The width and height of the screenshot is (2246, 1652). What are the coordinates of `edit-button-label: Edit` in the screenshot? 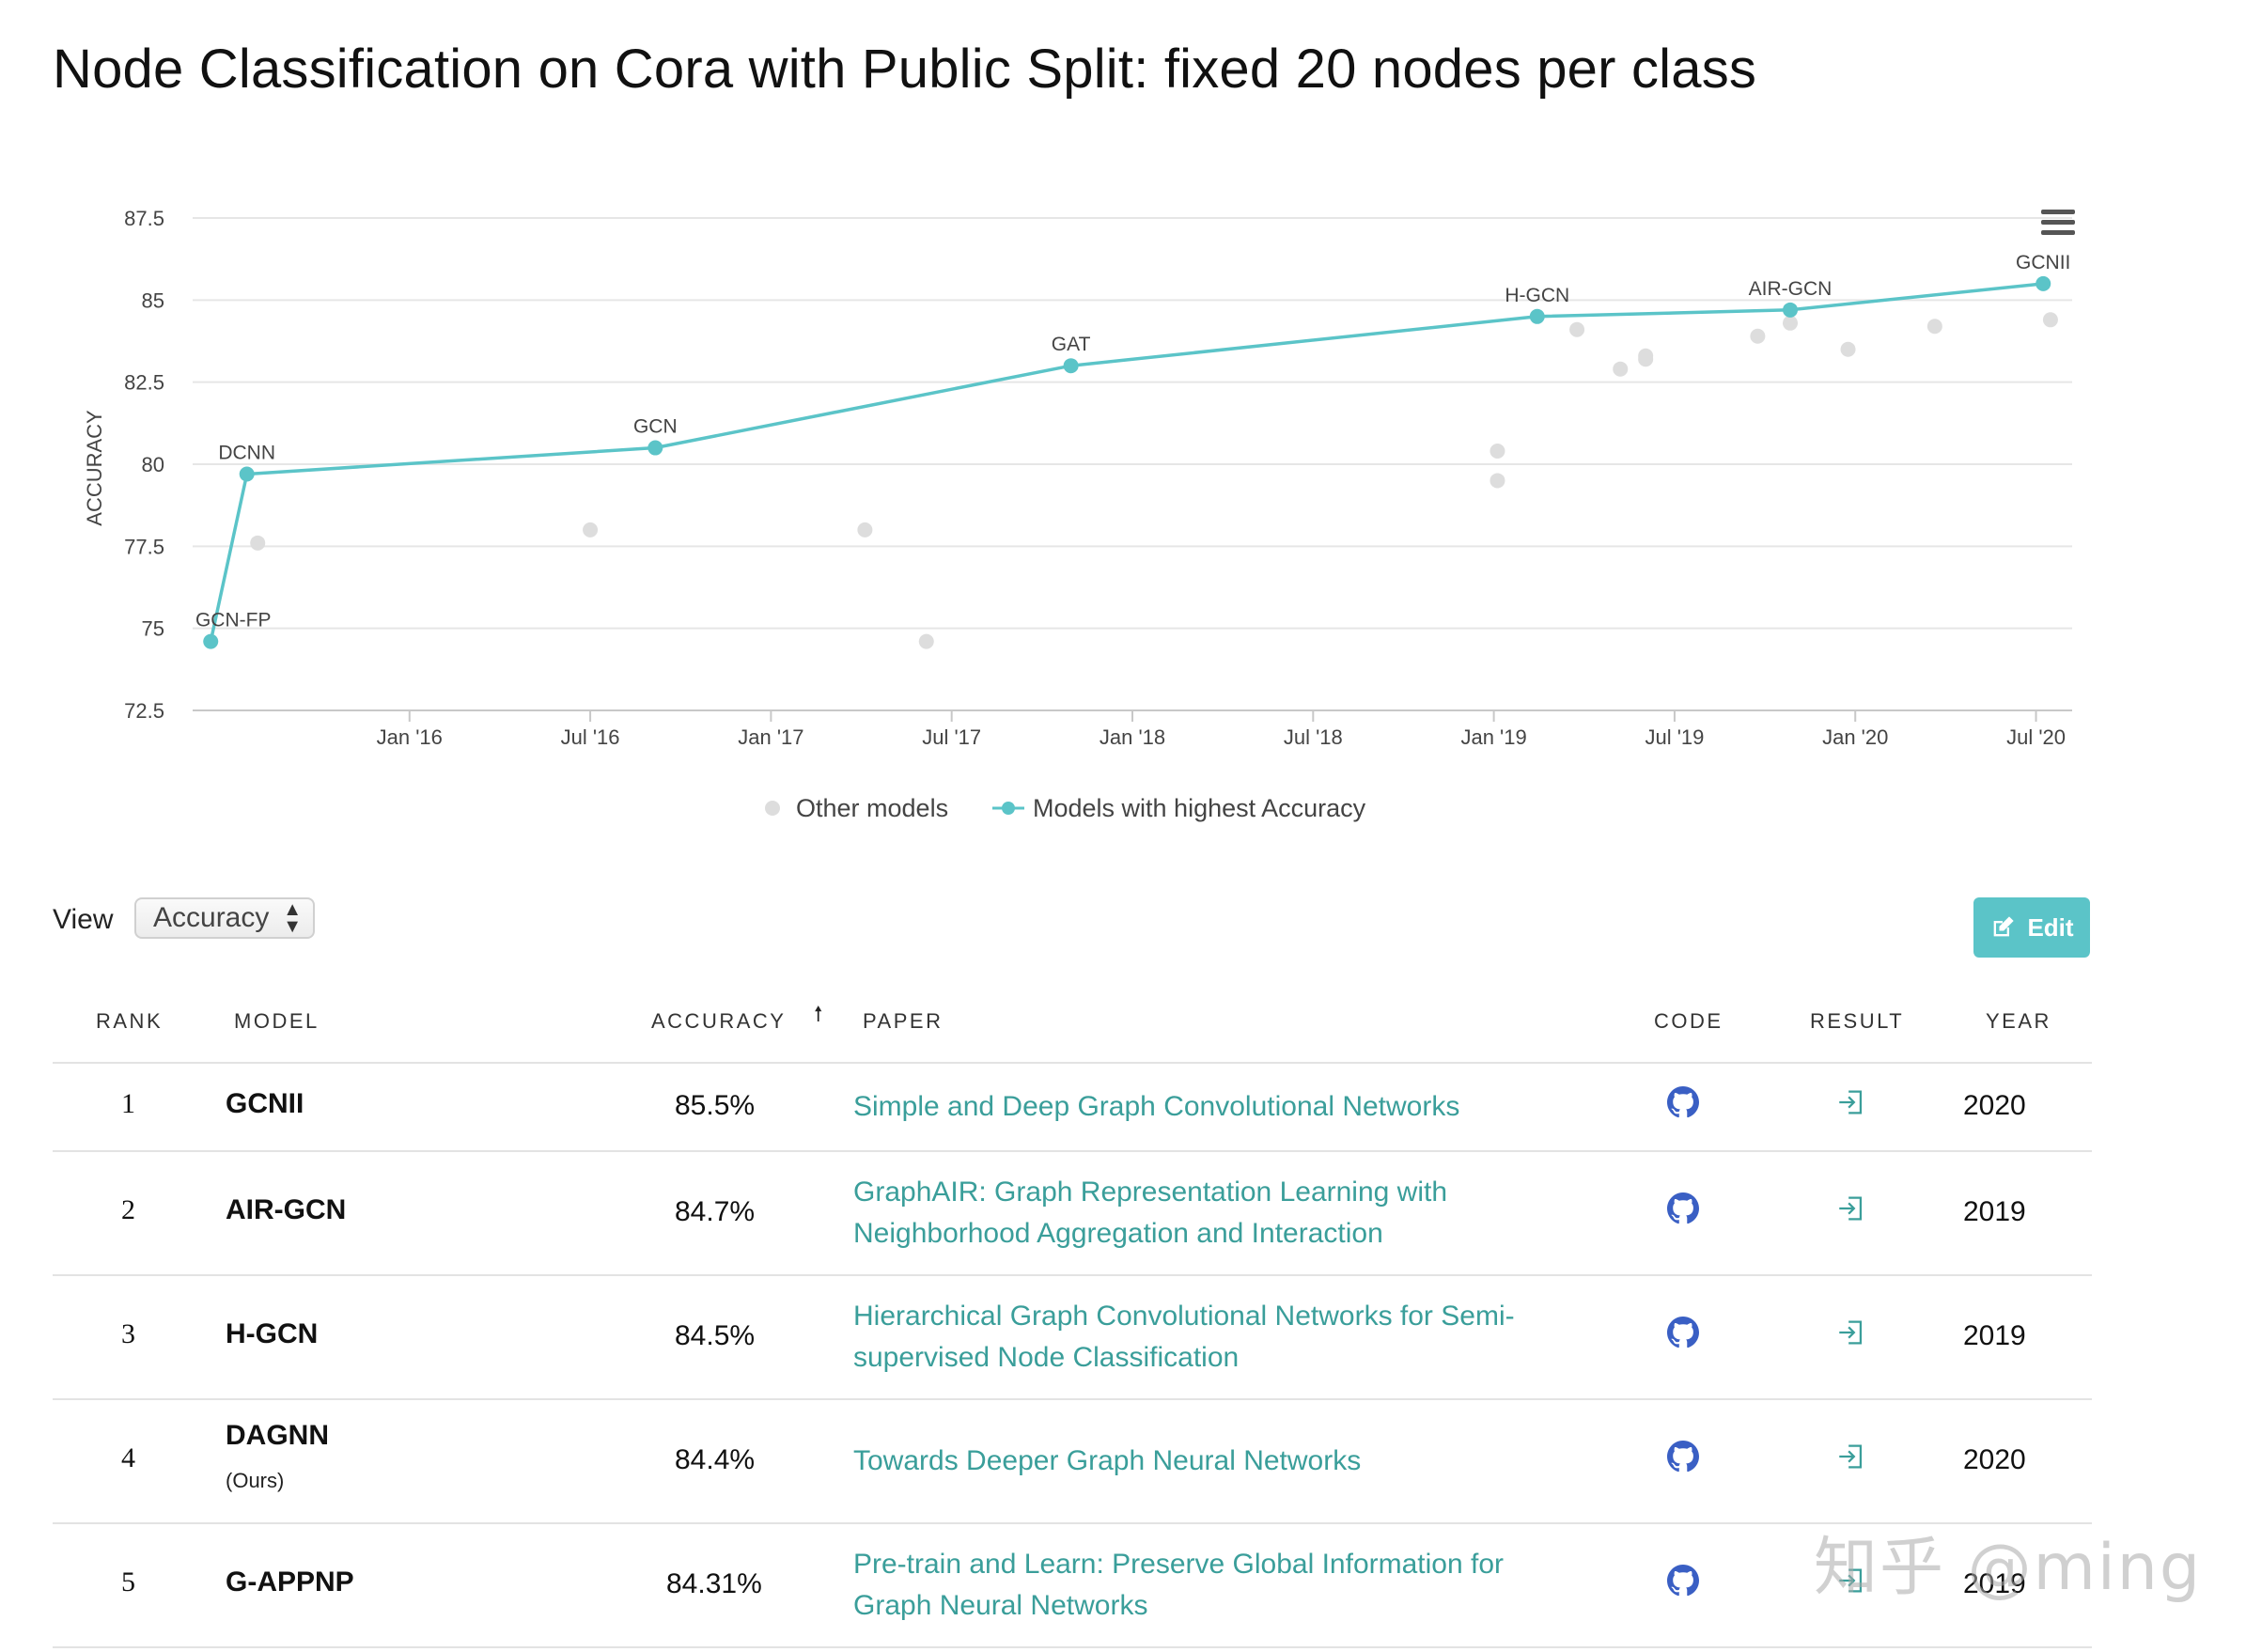 It's located at (2050, 927).